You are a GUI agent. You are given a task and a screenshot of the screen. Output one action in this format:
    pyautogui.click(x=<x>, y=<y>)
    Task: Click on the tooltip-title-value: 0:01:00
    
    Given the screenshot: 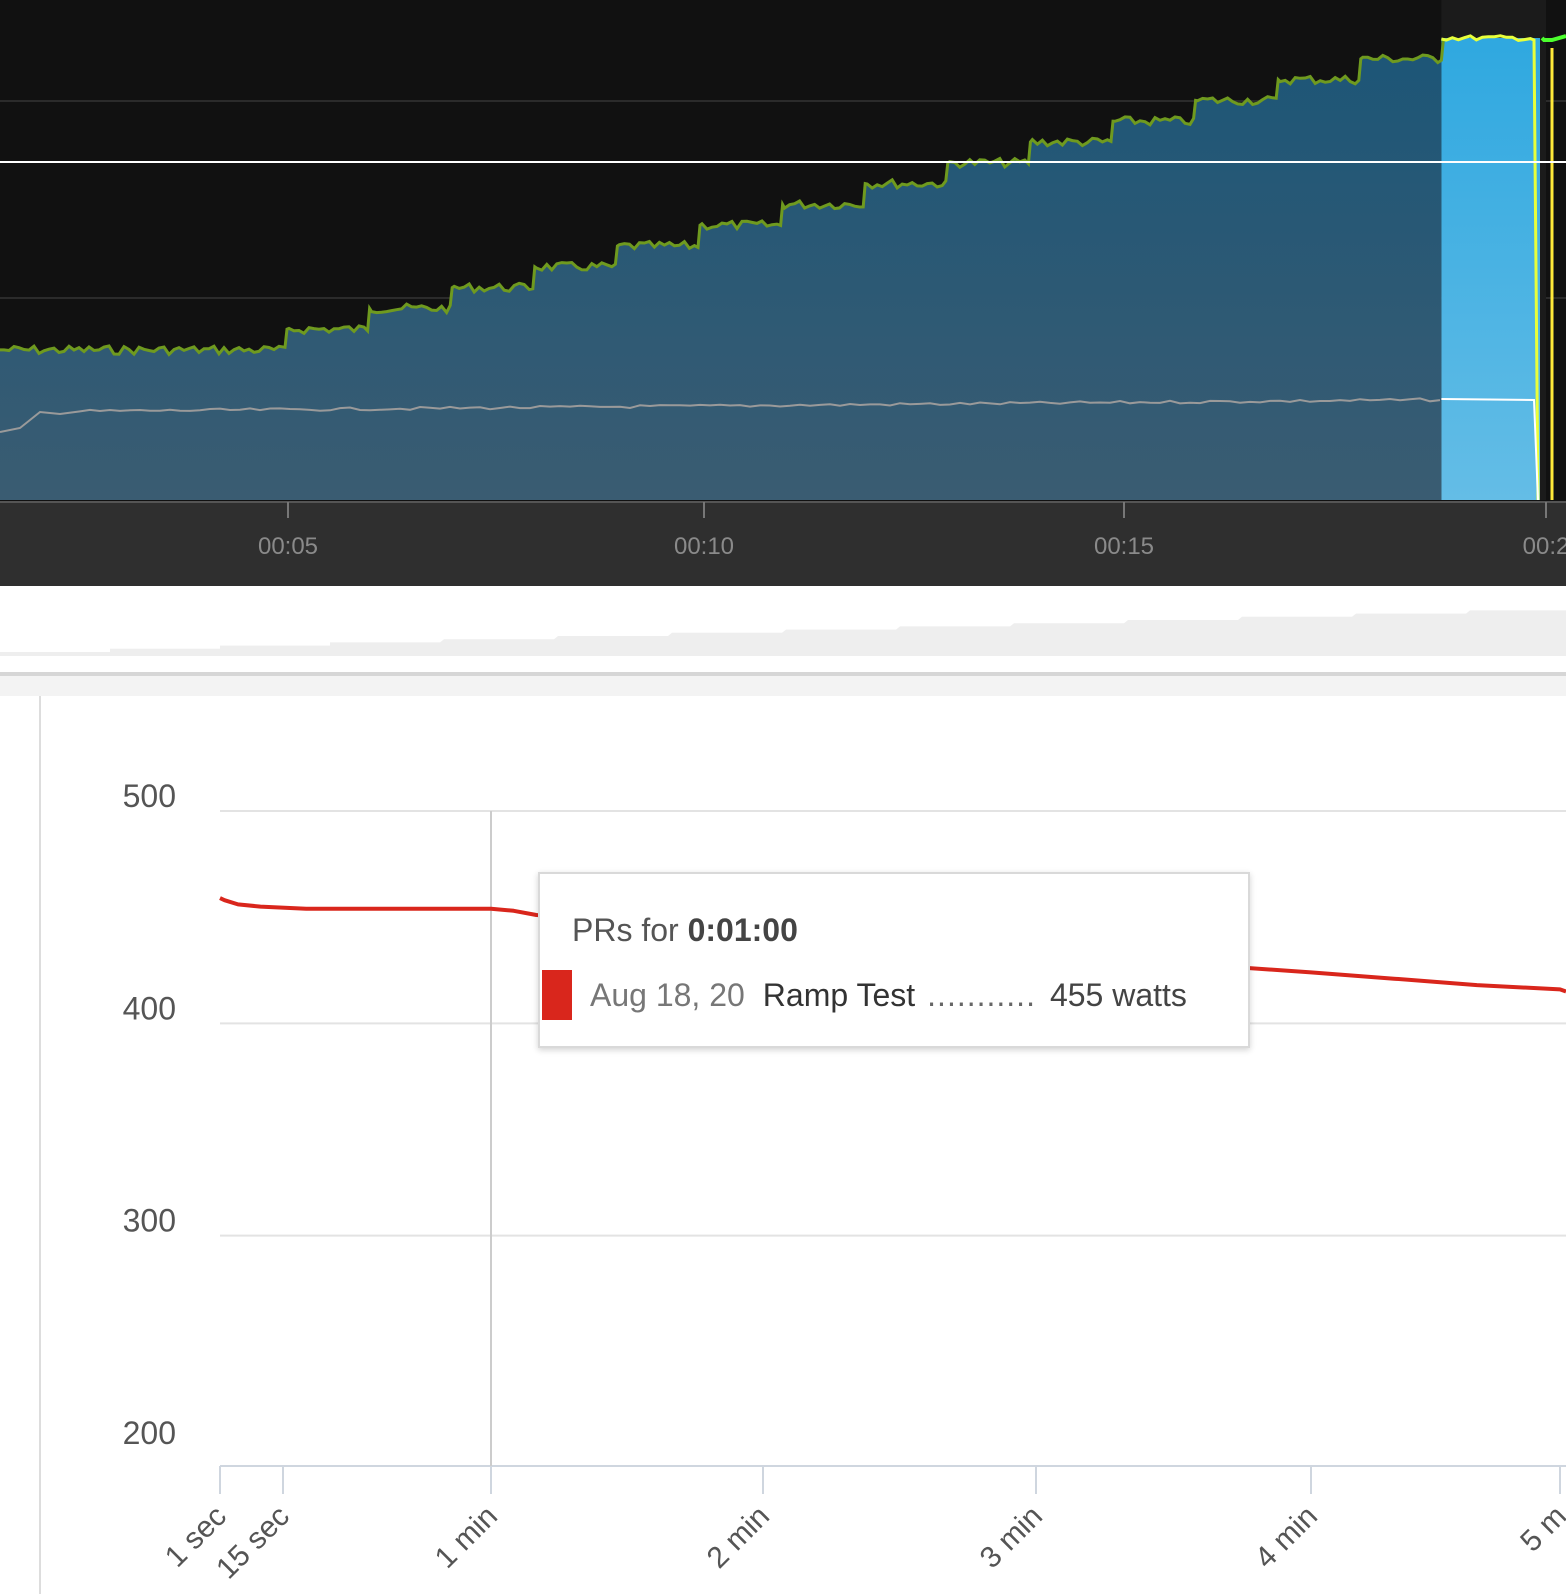 What is the action you would take?
    pyautogui.click(x=742, y=930)
    